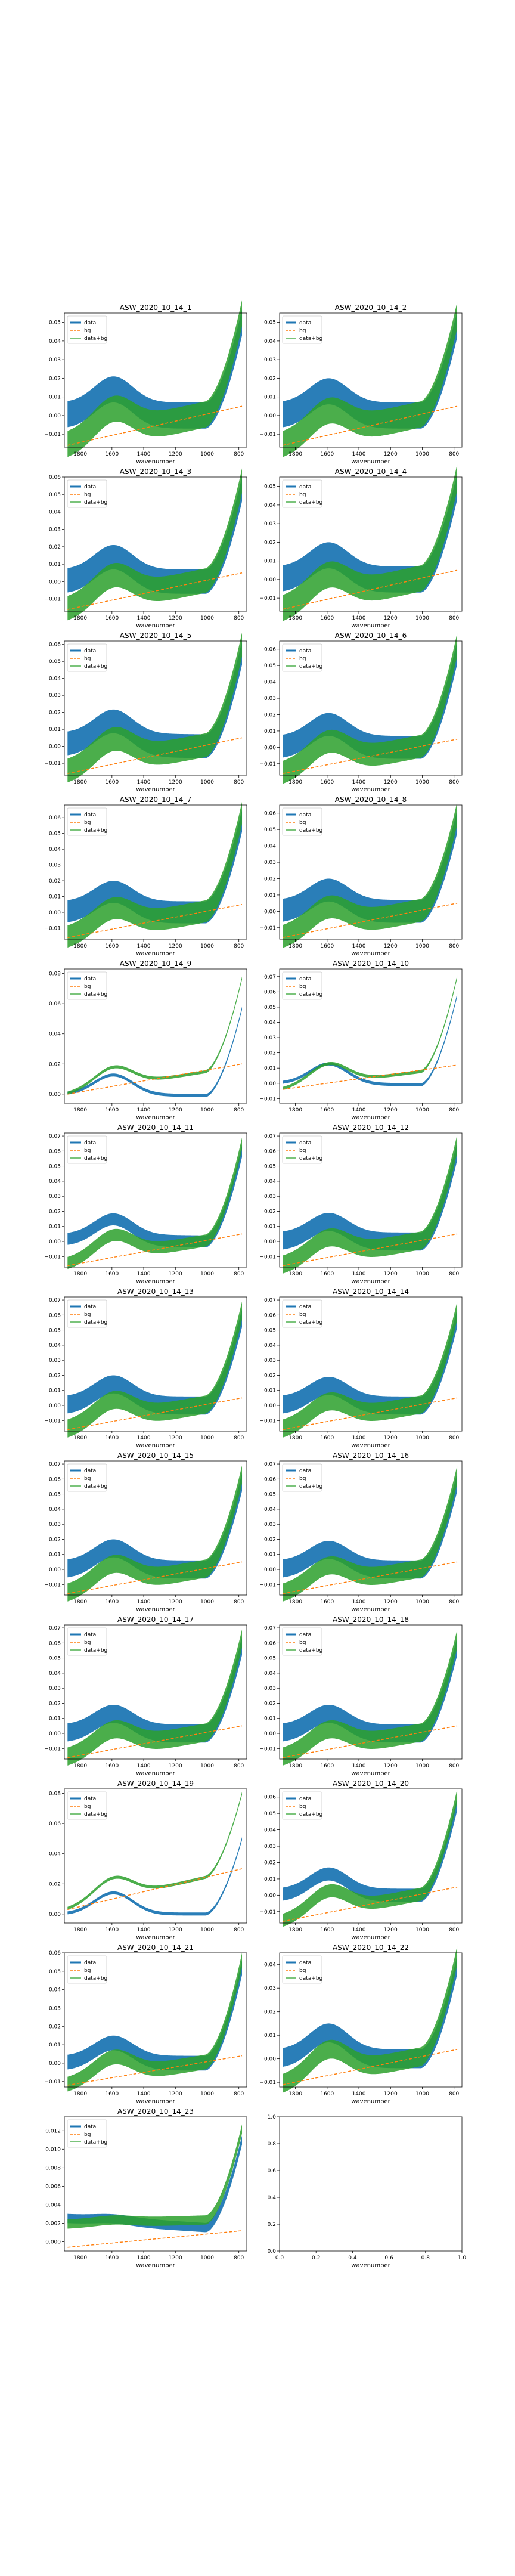 This screenshot has width=515, height=2576. What do you see at coordinates (371, 800) in the screenshot?
I see `subplot-title: ASW_2020_10_14_8` at bounding box center [371, 800].